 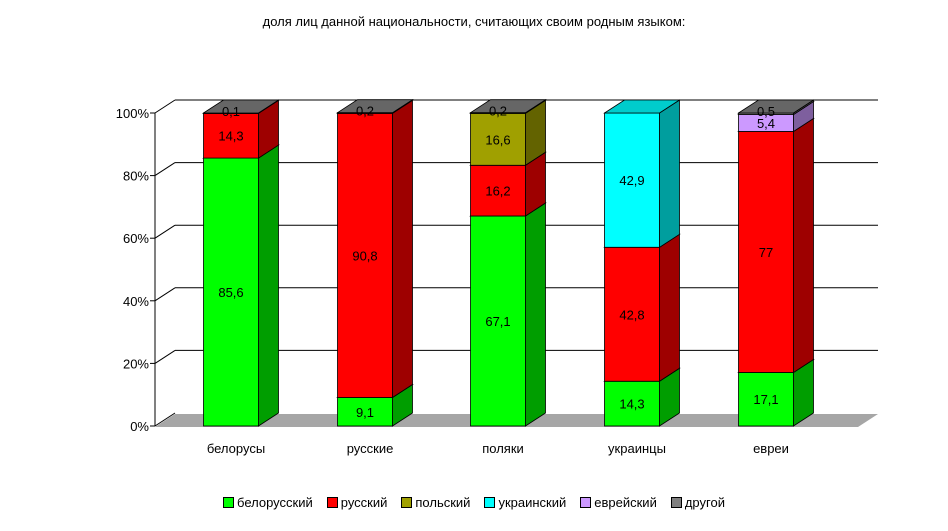 I want to click on data-label: 42,9, so click(x=631, y=180).